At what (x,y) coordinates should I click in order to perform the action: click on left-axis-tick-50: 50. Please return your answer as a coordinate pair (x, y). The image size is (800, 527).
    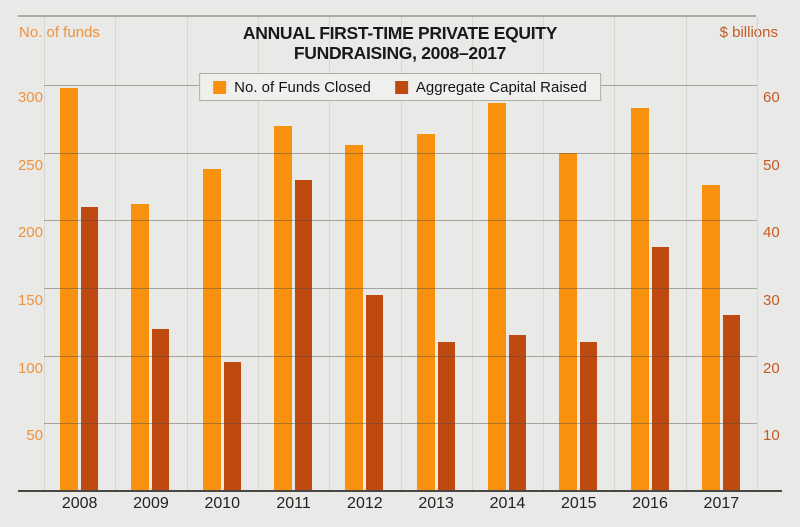
    Looking at the image, I should click on (34, 436).